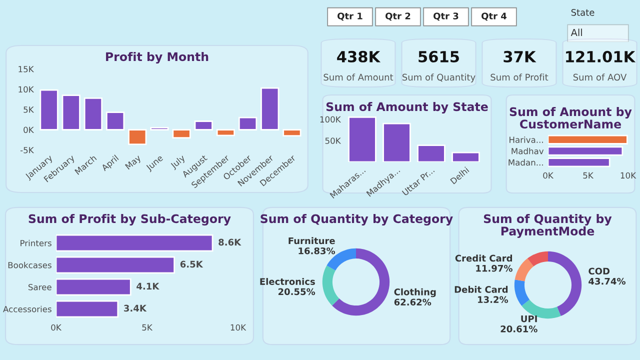 The image size is (640, 360). I want to click on y-tick-label: 100K, so click(331, 119).